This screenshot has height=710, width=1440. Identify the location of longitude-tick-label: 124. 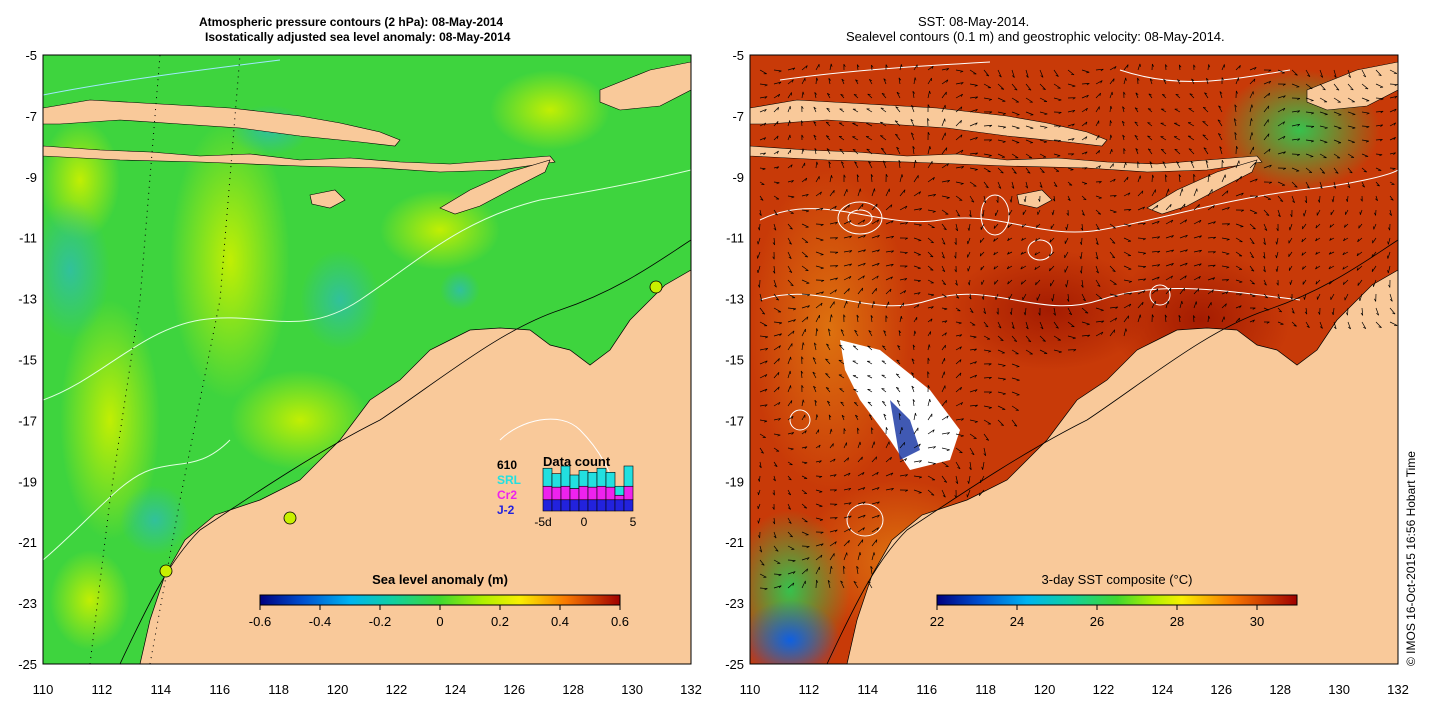
(1163, 689).